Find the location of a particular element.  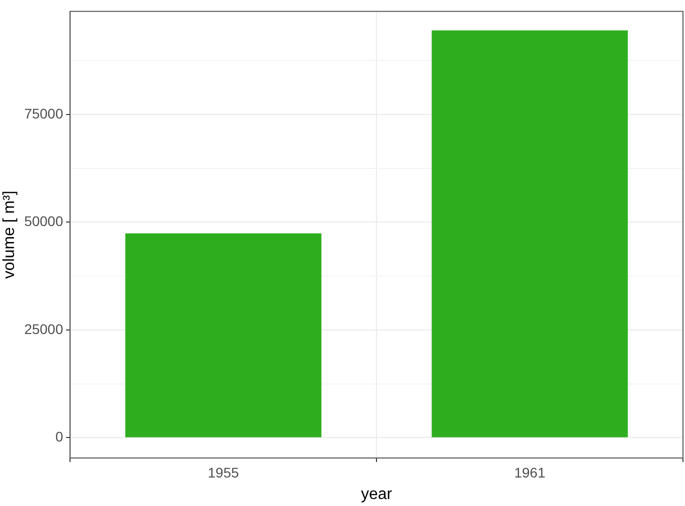

y-tick-label: 75000 is located at coordinates (44, 113).